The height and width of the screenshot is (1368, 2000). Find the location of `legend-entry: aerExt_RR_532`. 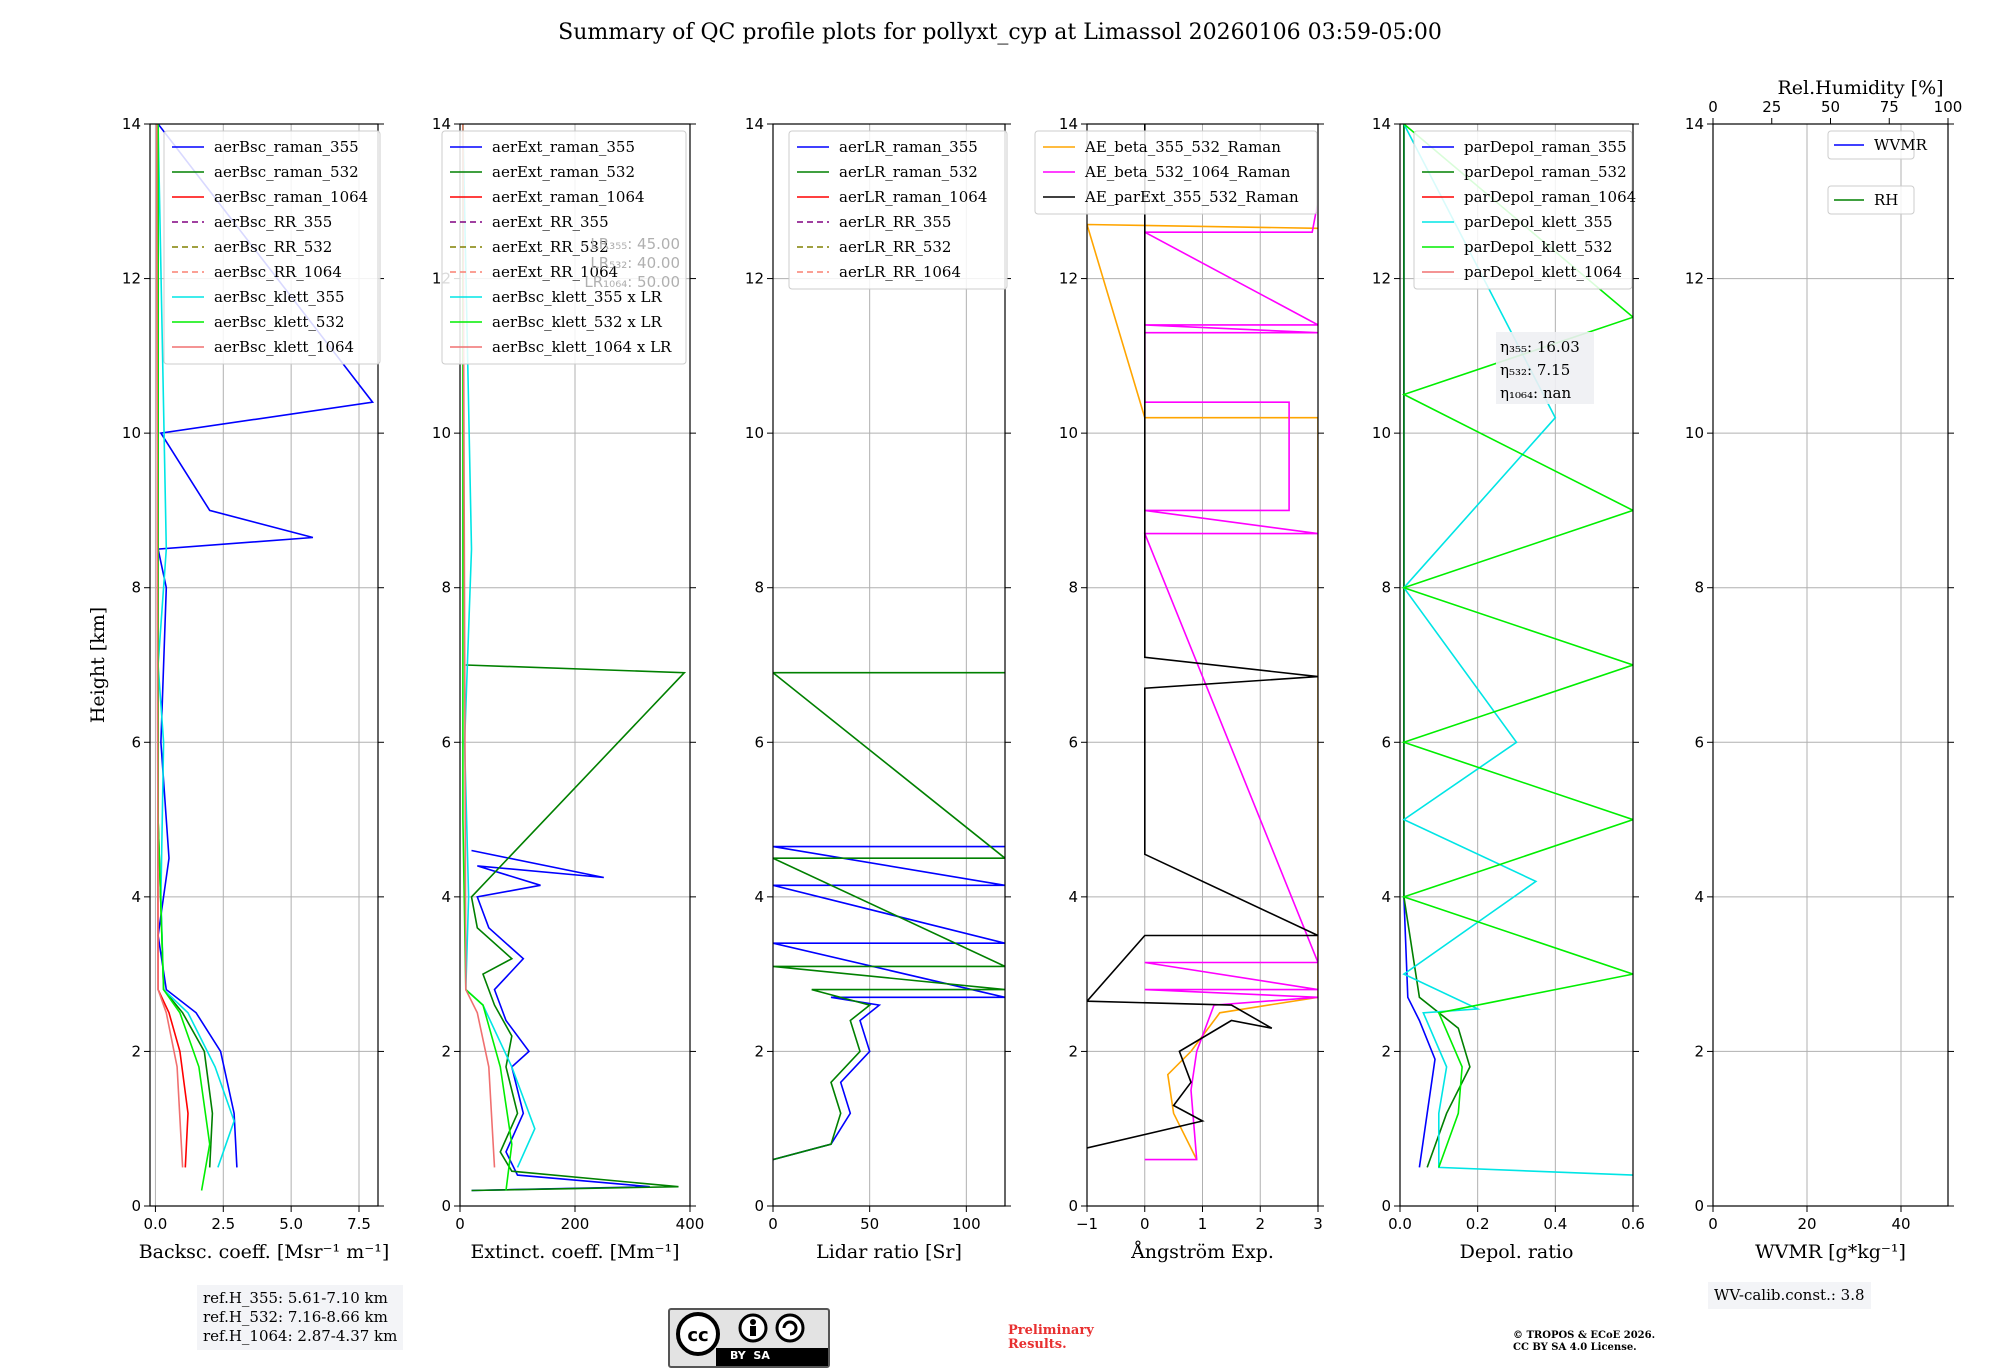

legend-entry: aerExt_RR_532 is located at coordinates (550, 247).